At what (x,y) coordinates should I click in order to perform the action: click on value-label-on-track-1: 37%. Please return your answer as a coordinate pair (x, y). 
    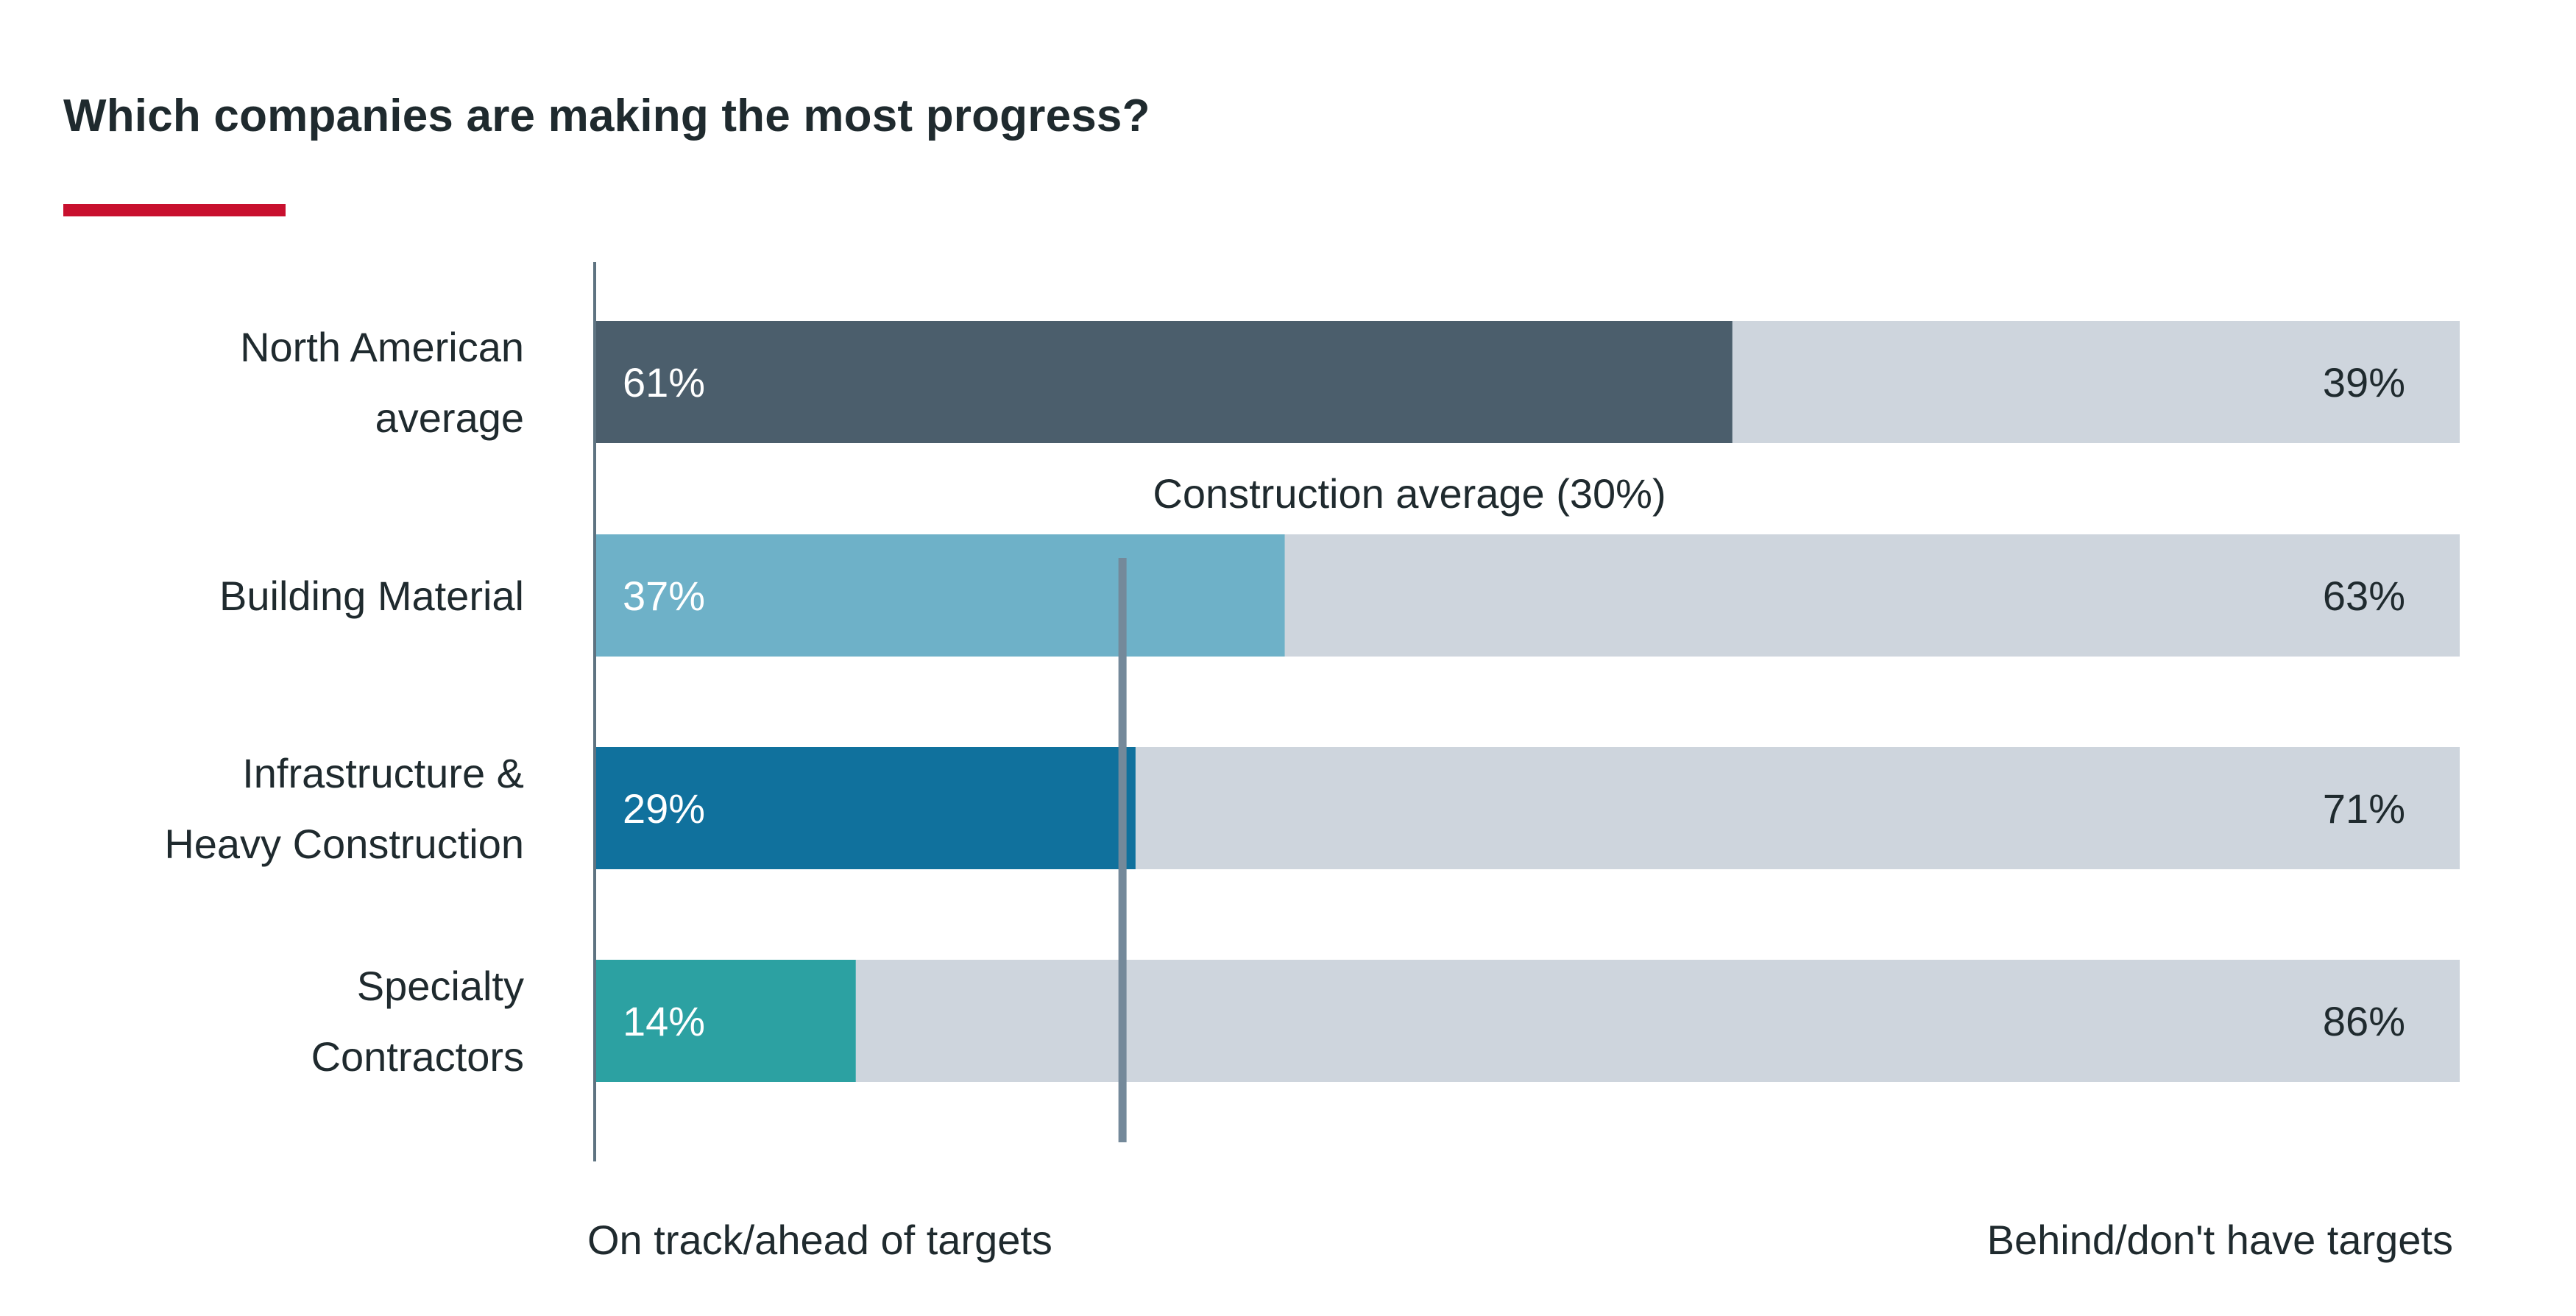
    Looking at the image, I should click on (664, 596).